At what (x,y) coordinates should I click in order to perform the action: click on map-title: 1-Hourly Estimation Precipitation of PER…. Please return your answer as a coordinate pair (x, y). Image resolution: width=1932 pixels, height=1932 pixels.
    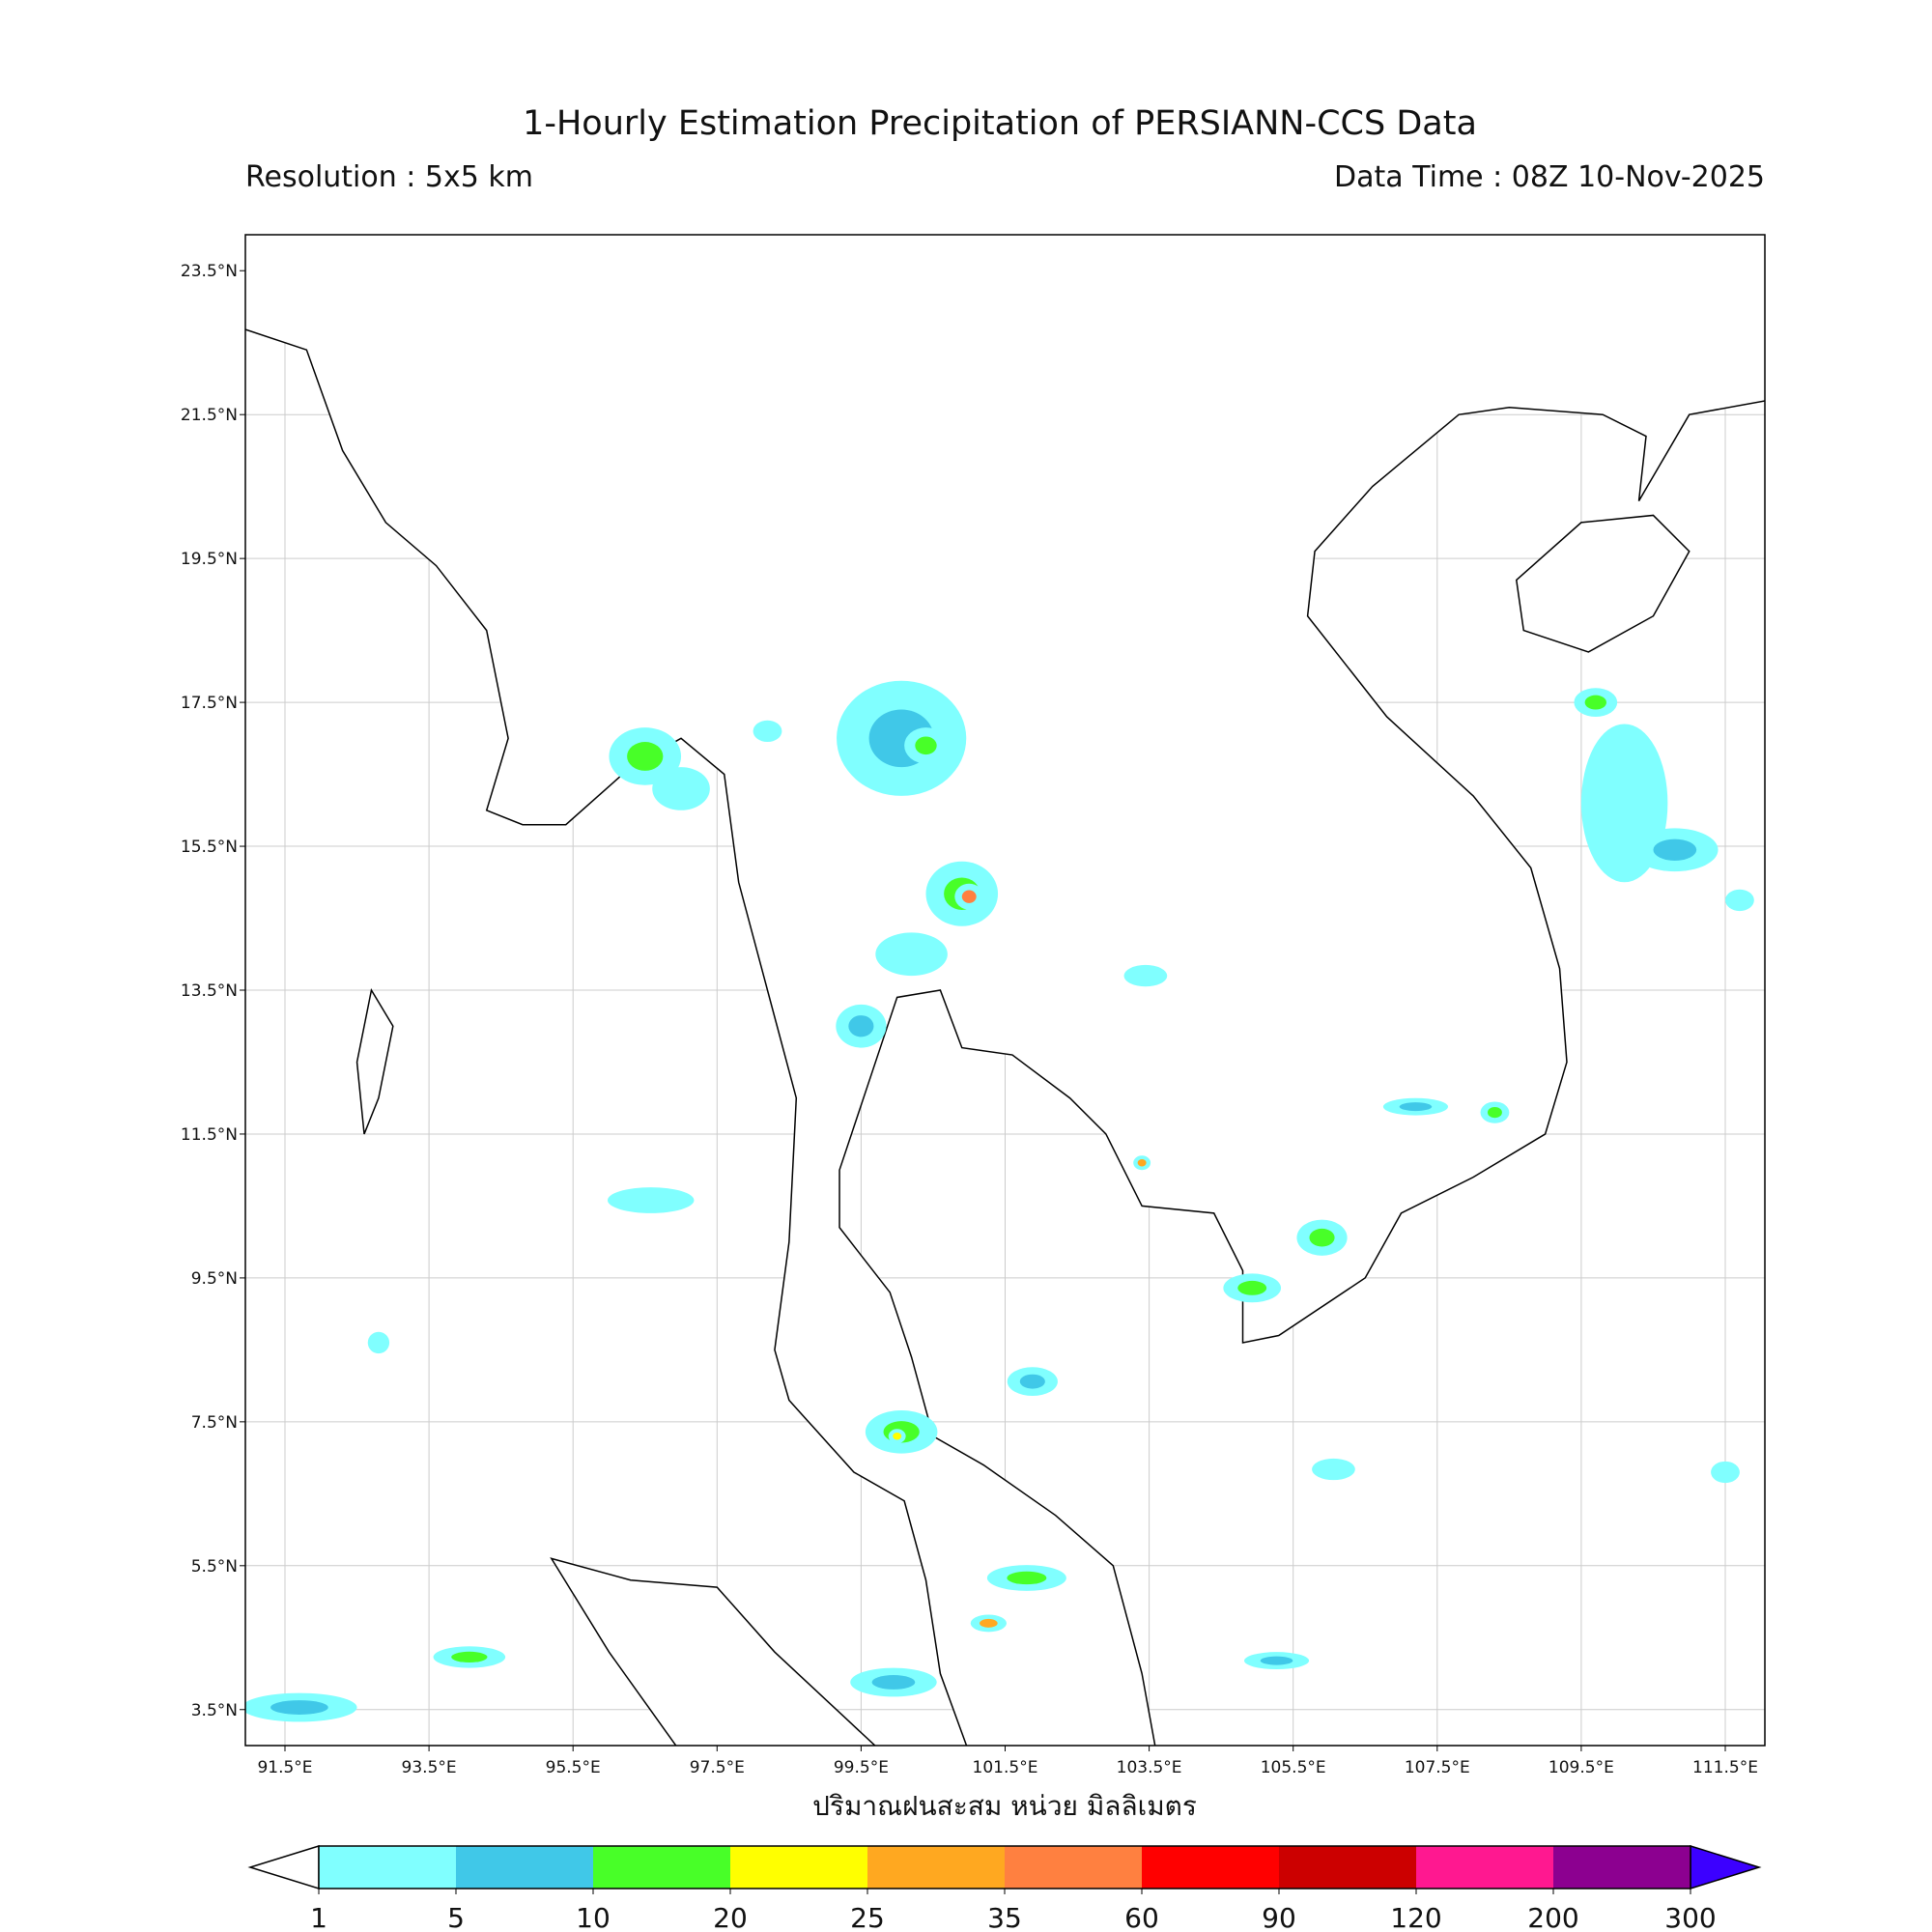
    Looking at the image, I should click on (1000, 123).